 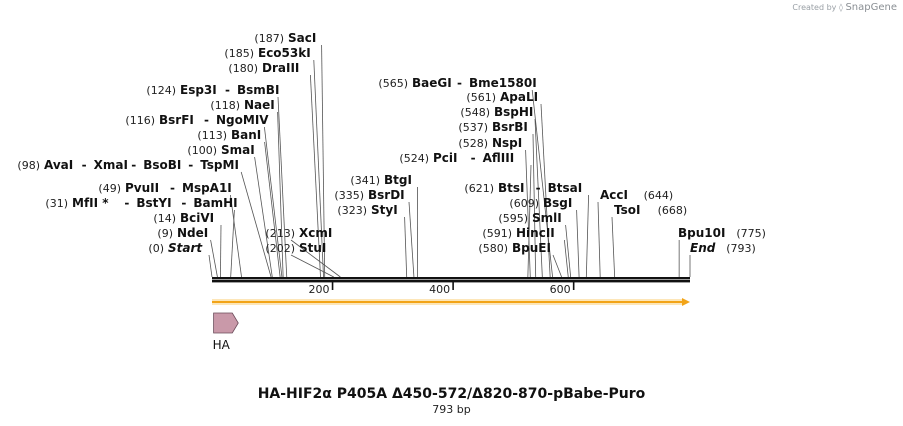 What do you see at coordinates (259, 105) in the screenshot?
I see `enzyme-name: NaeI` at bounding box center [259, 105].